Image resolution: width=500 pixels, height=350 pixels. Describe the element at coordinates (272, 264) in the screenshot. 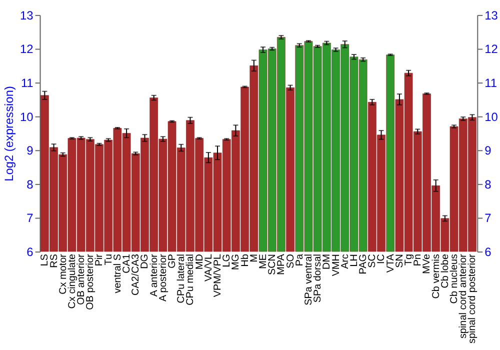

I see `x-tick-label: SCN` at that location.